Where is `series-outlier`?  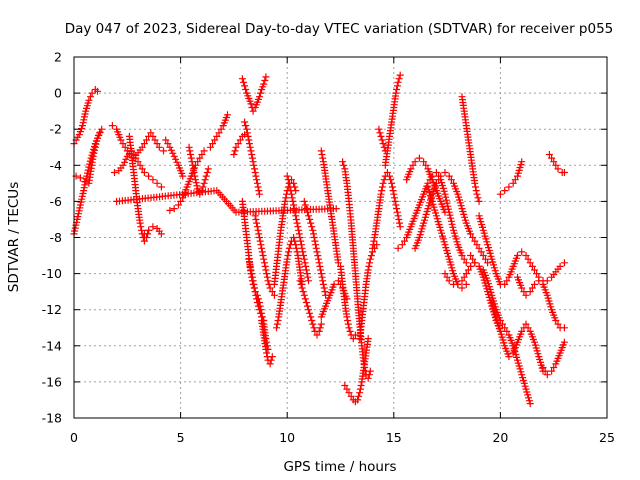
series-outlier is located at coordinates (226, 201).